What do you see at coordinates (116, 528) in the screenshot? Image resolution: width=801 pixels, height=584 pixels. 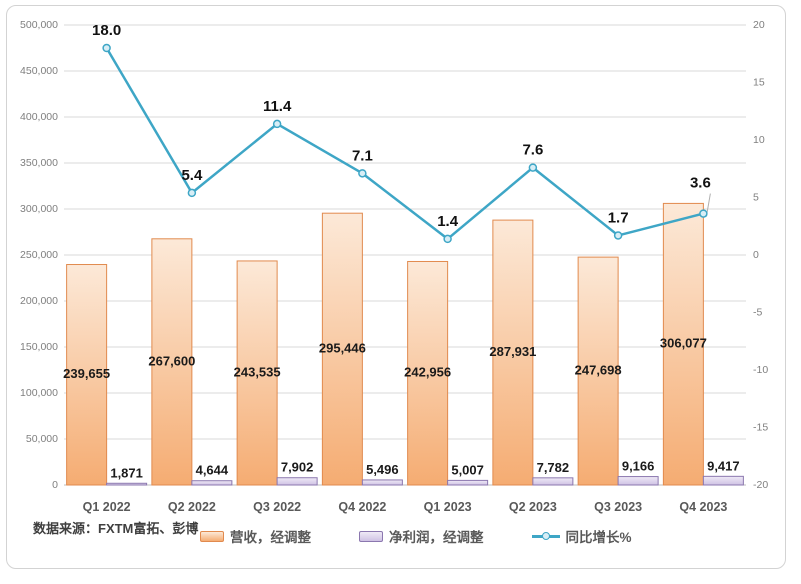 I see `source-note: 数据来源：FXTM富拓、彭博` at bounding box center [116, 528].